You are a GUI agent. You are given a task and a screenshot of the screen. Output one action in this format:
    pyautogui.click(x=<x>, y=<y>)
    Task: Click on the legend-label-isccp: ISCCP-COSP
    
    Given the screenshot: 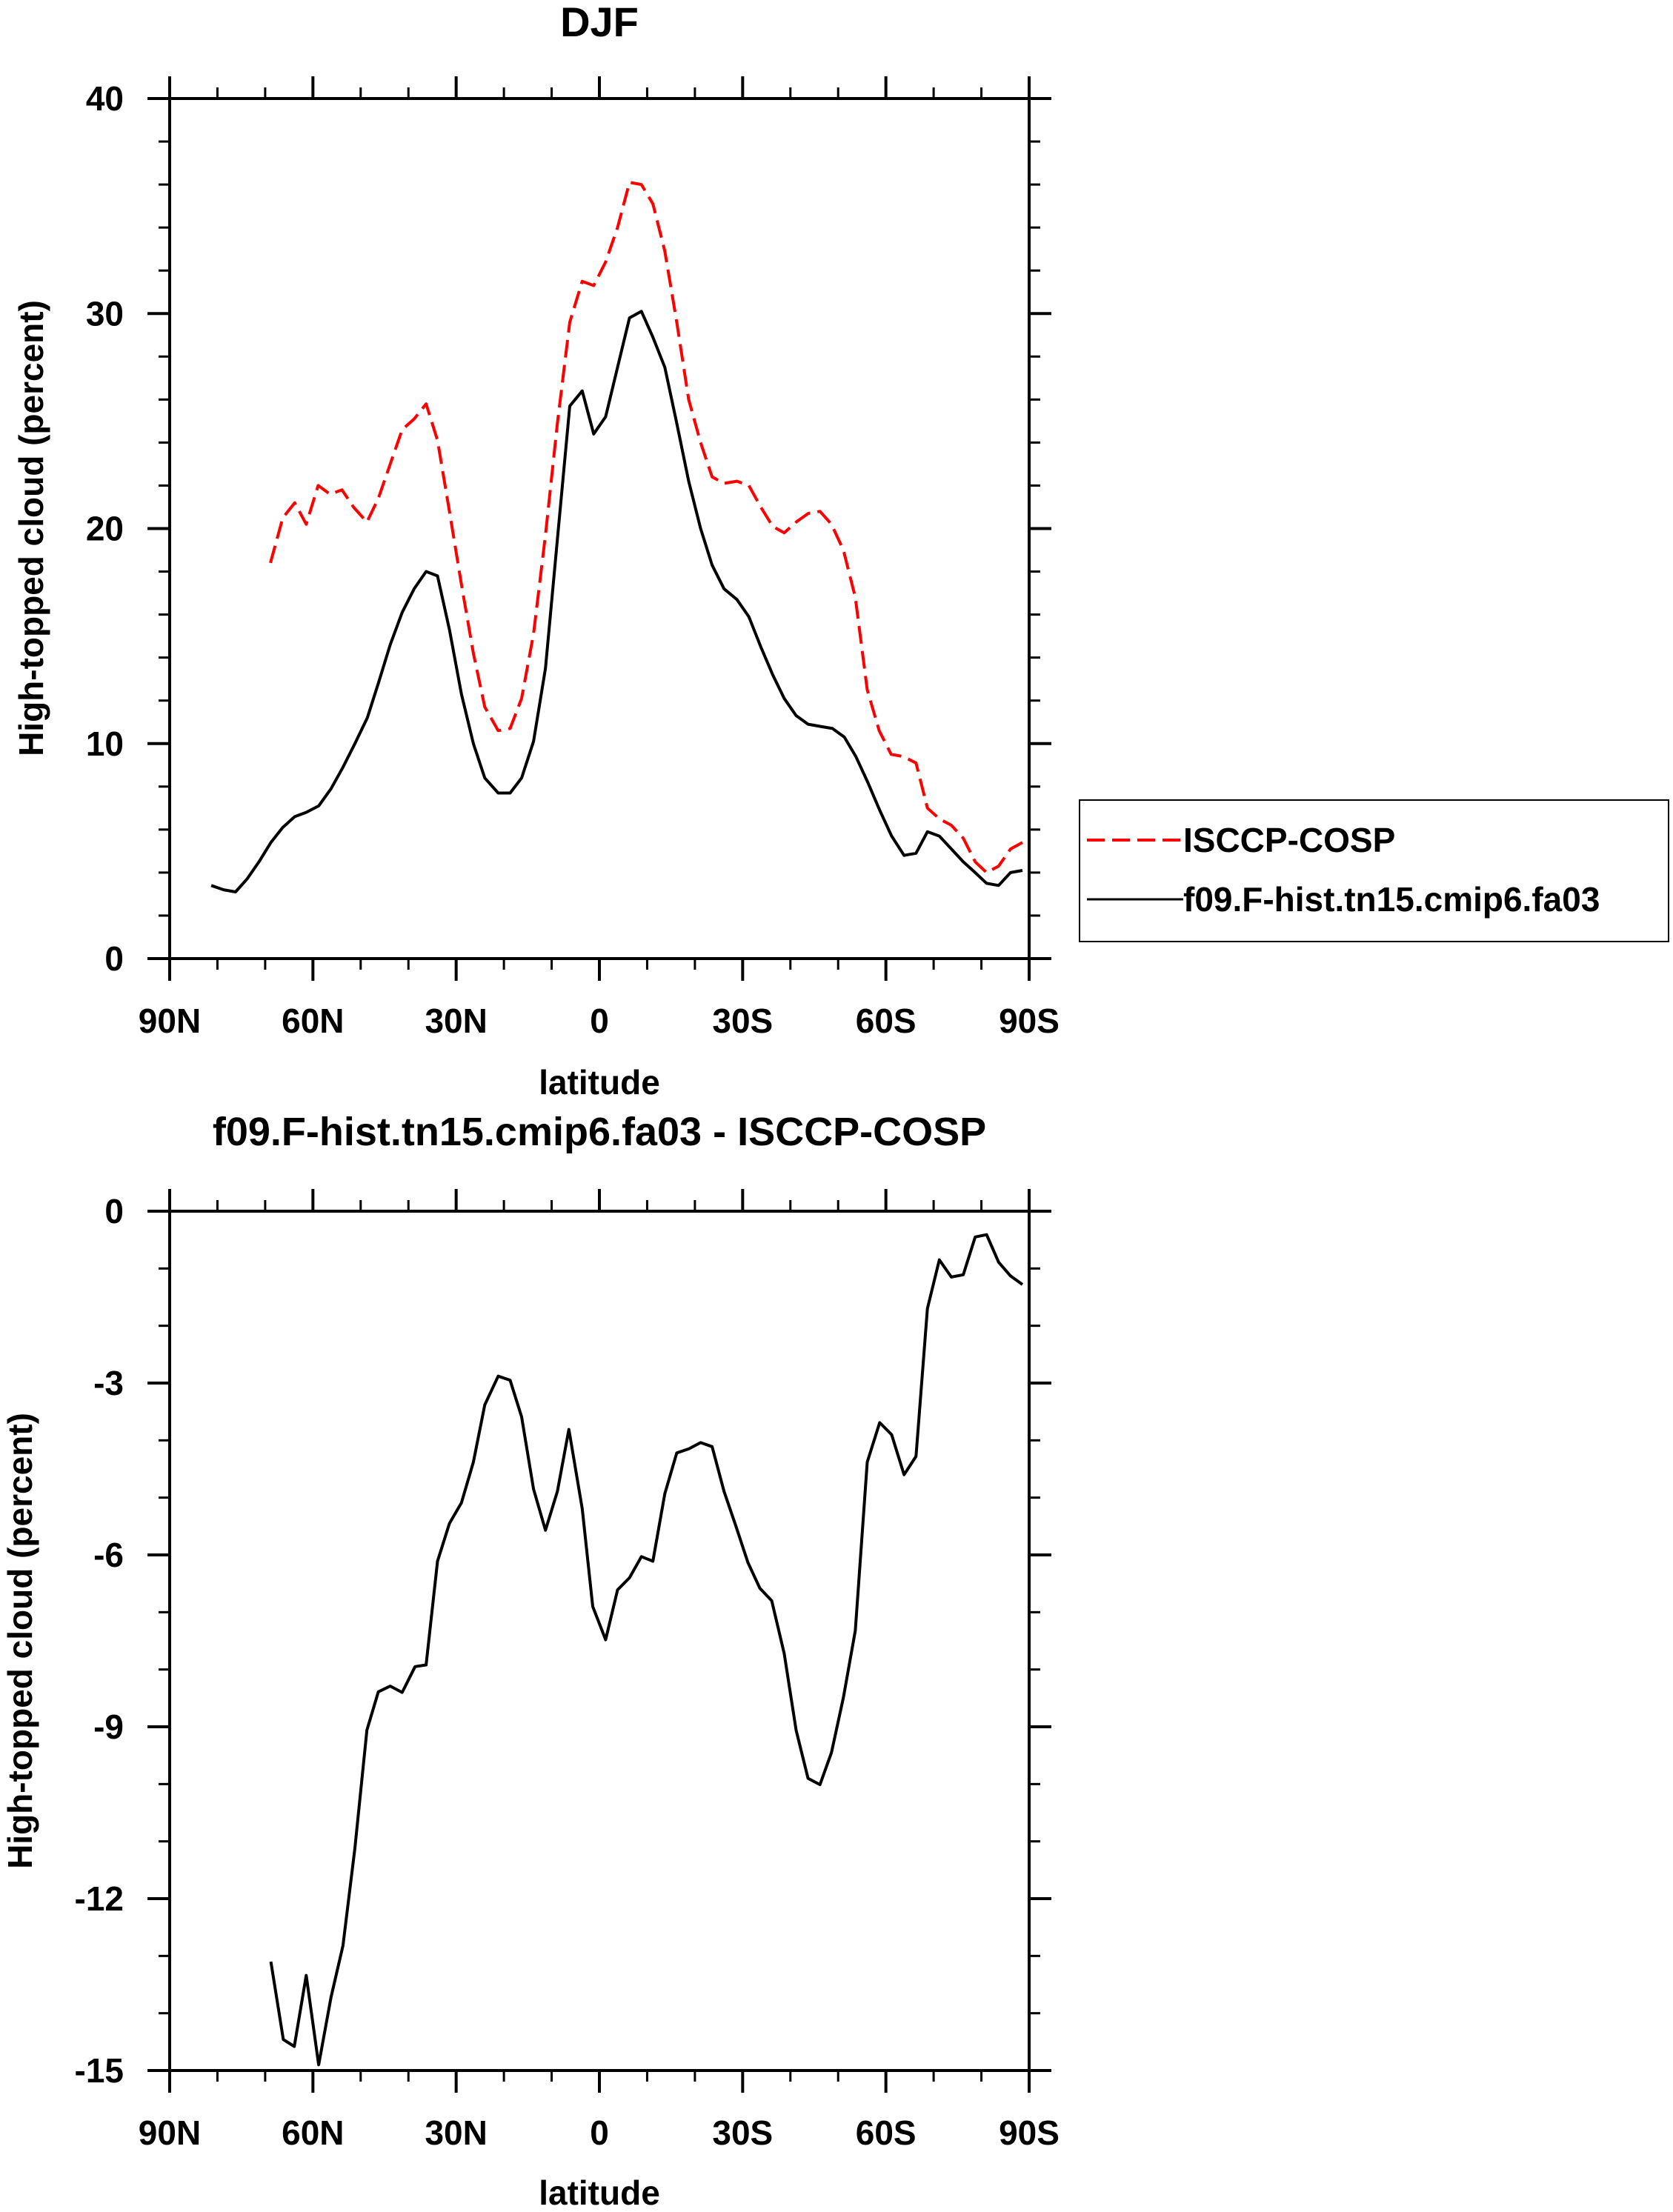 What is the action you would take?
    pyautogui.click(x=1289, y=840)
    